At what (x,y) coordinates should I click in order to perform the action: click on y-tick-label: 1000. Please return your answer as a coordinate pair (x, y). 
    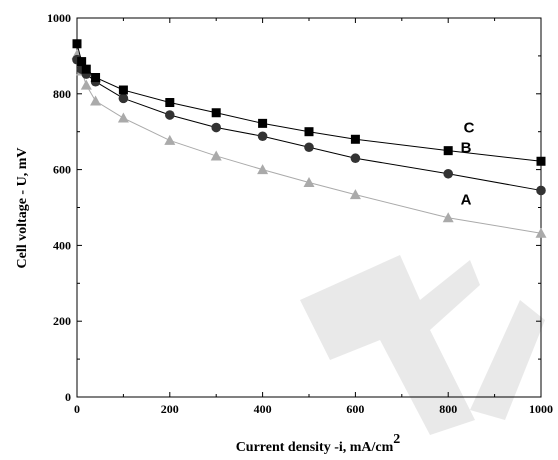
    Looking at the image, I should click on (59, 18).